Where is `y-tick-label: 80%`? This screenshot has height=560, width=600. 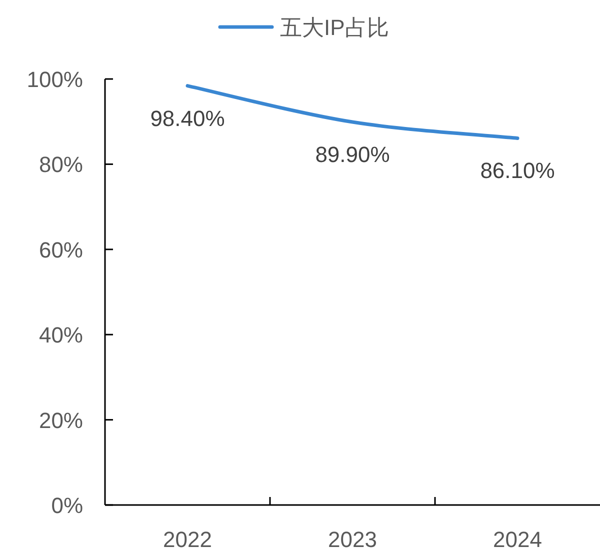
y-tick-label: 80% is located at coordinates (60, 165).